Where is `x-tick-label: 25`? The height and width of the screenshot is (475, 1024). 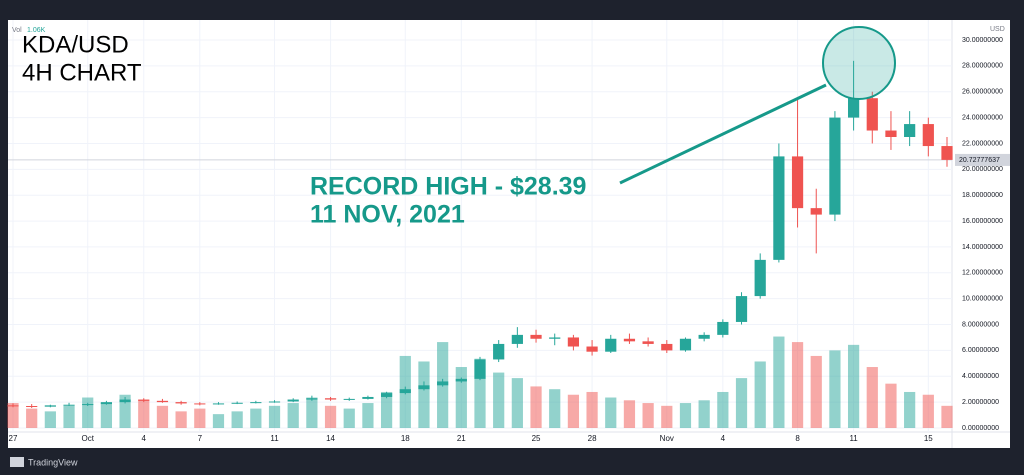 x-tick-label: 25 is located at coordinates (536, 438).